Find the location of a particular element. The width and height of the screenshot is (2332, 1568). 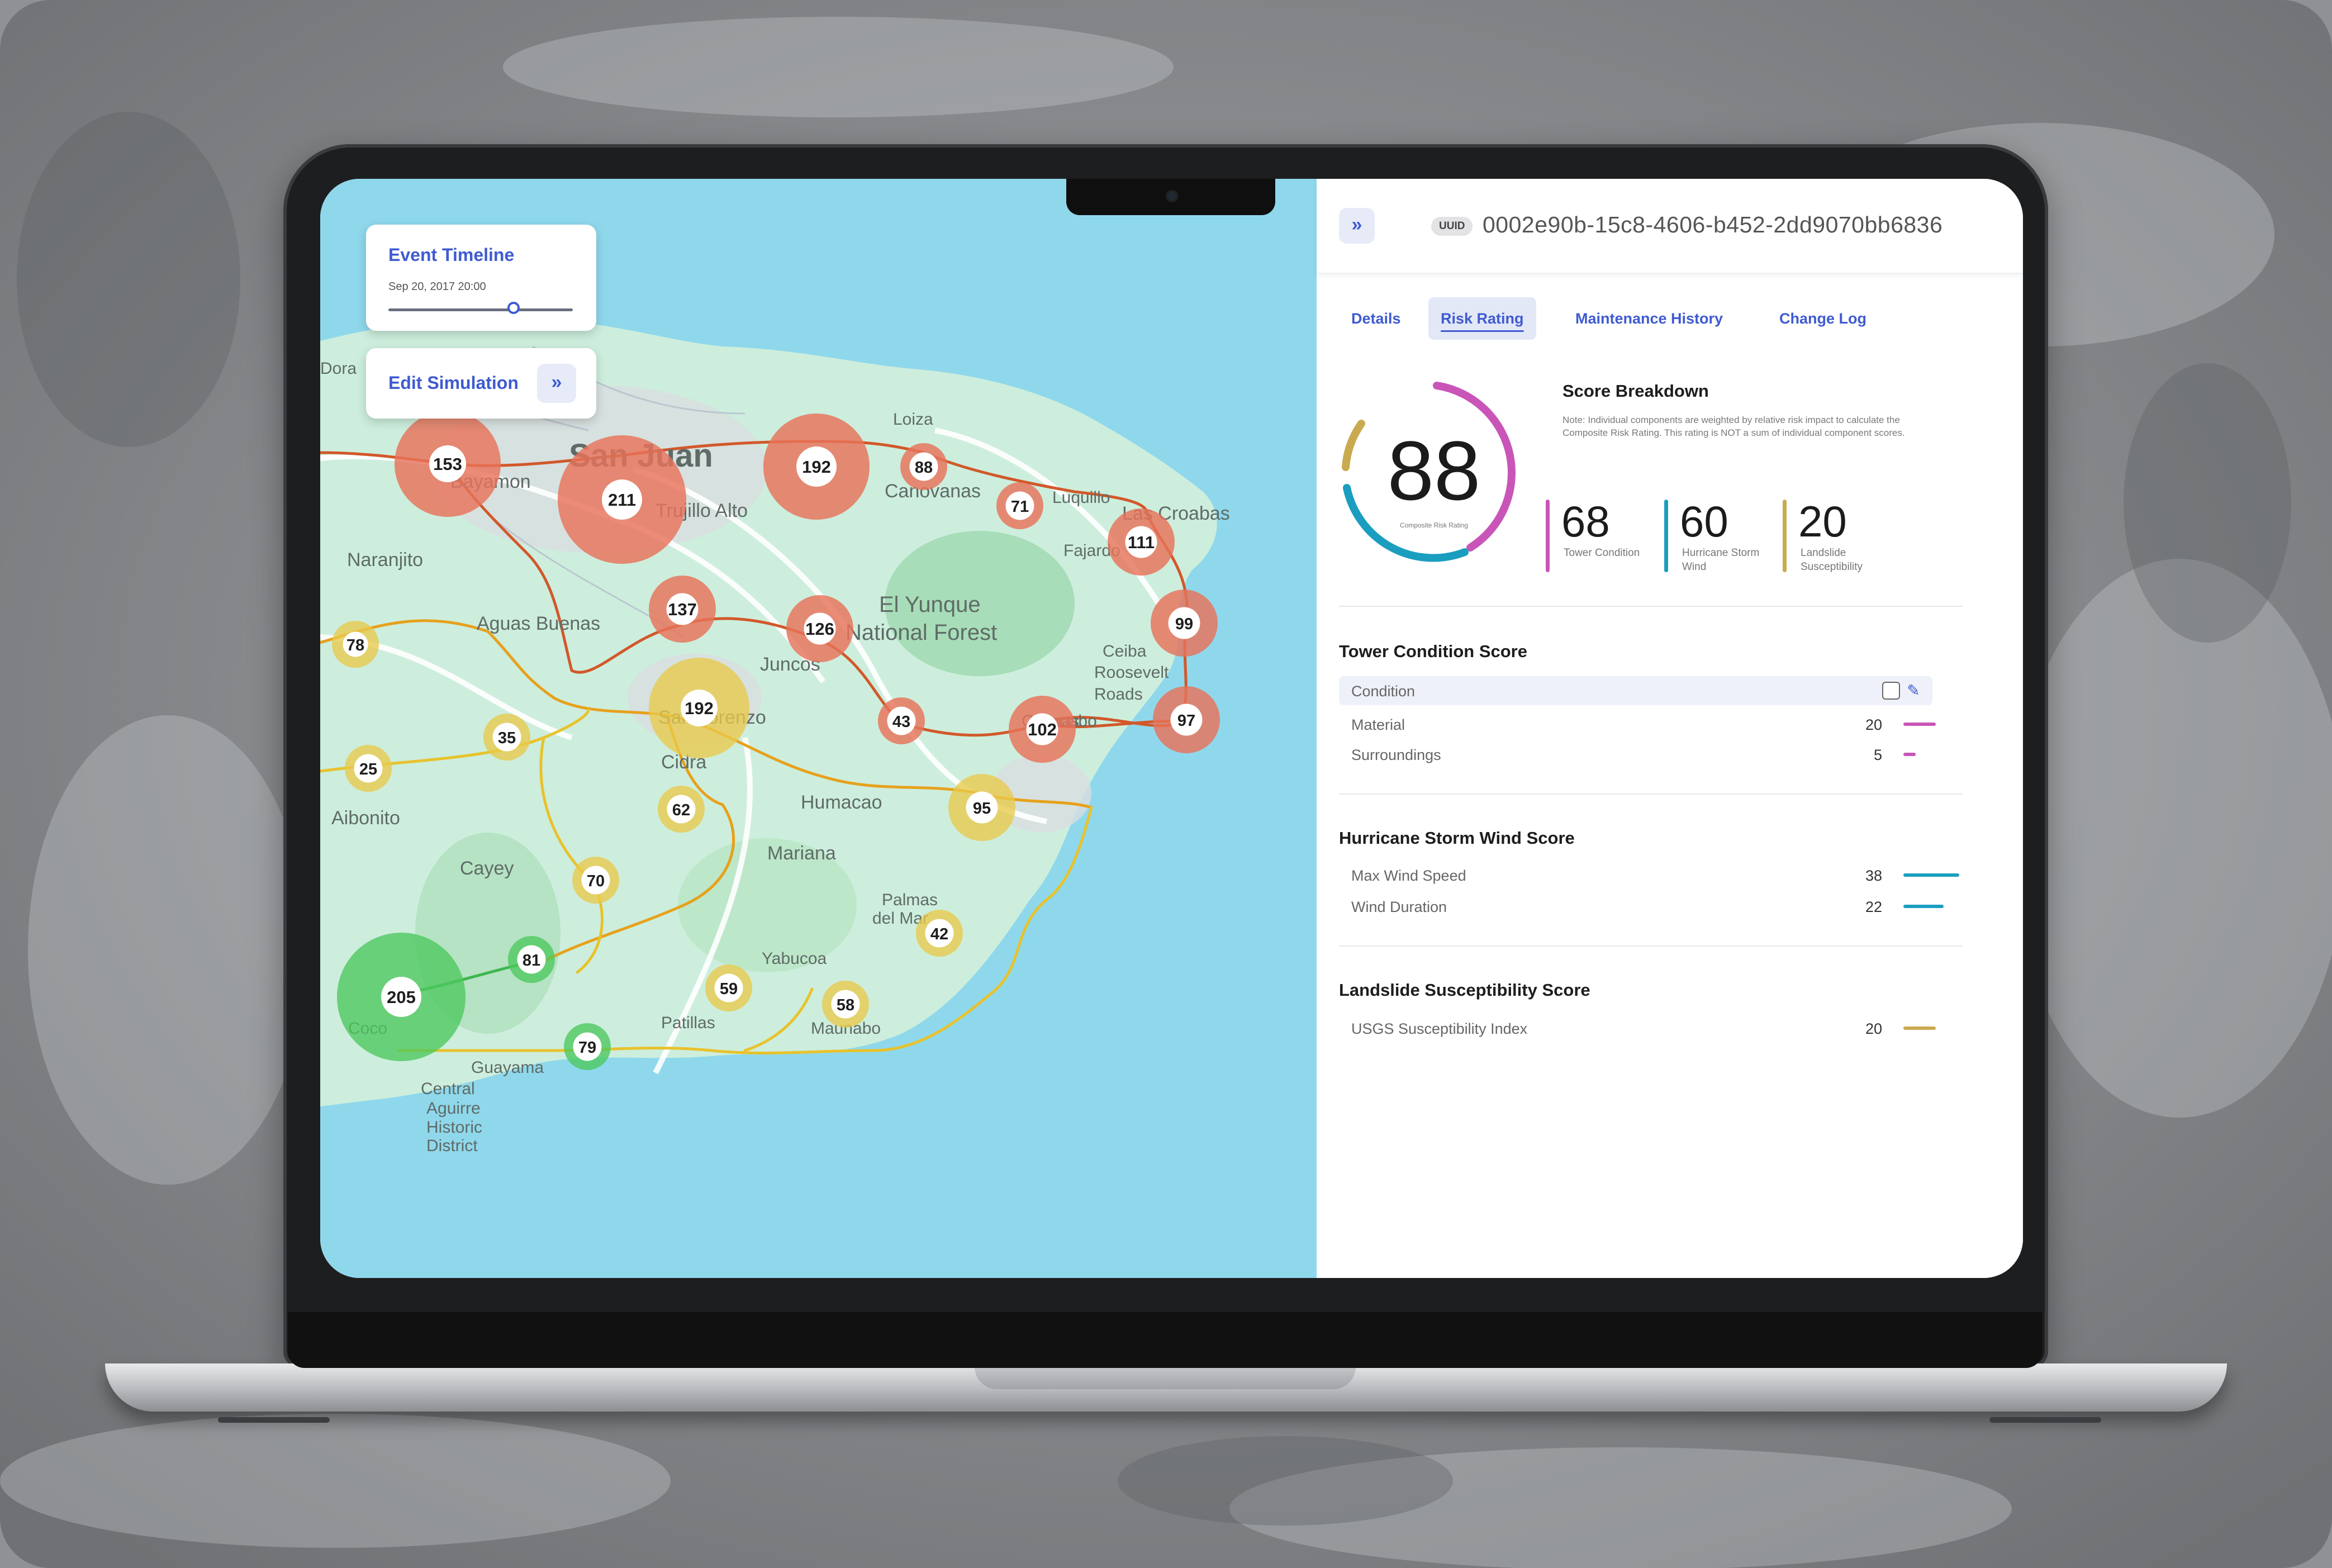

tower-cluster-marker: 211 is located at coordinates (622, 499).